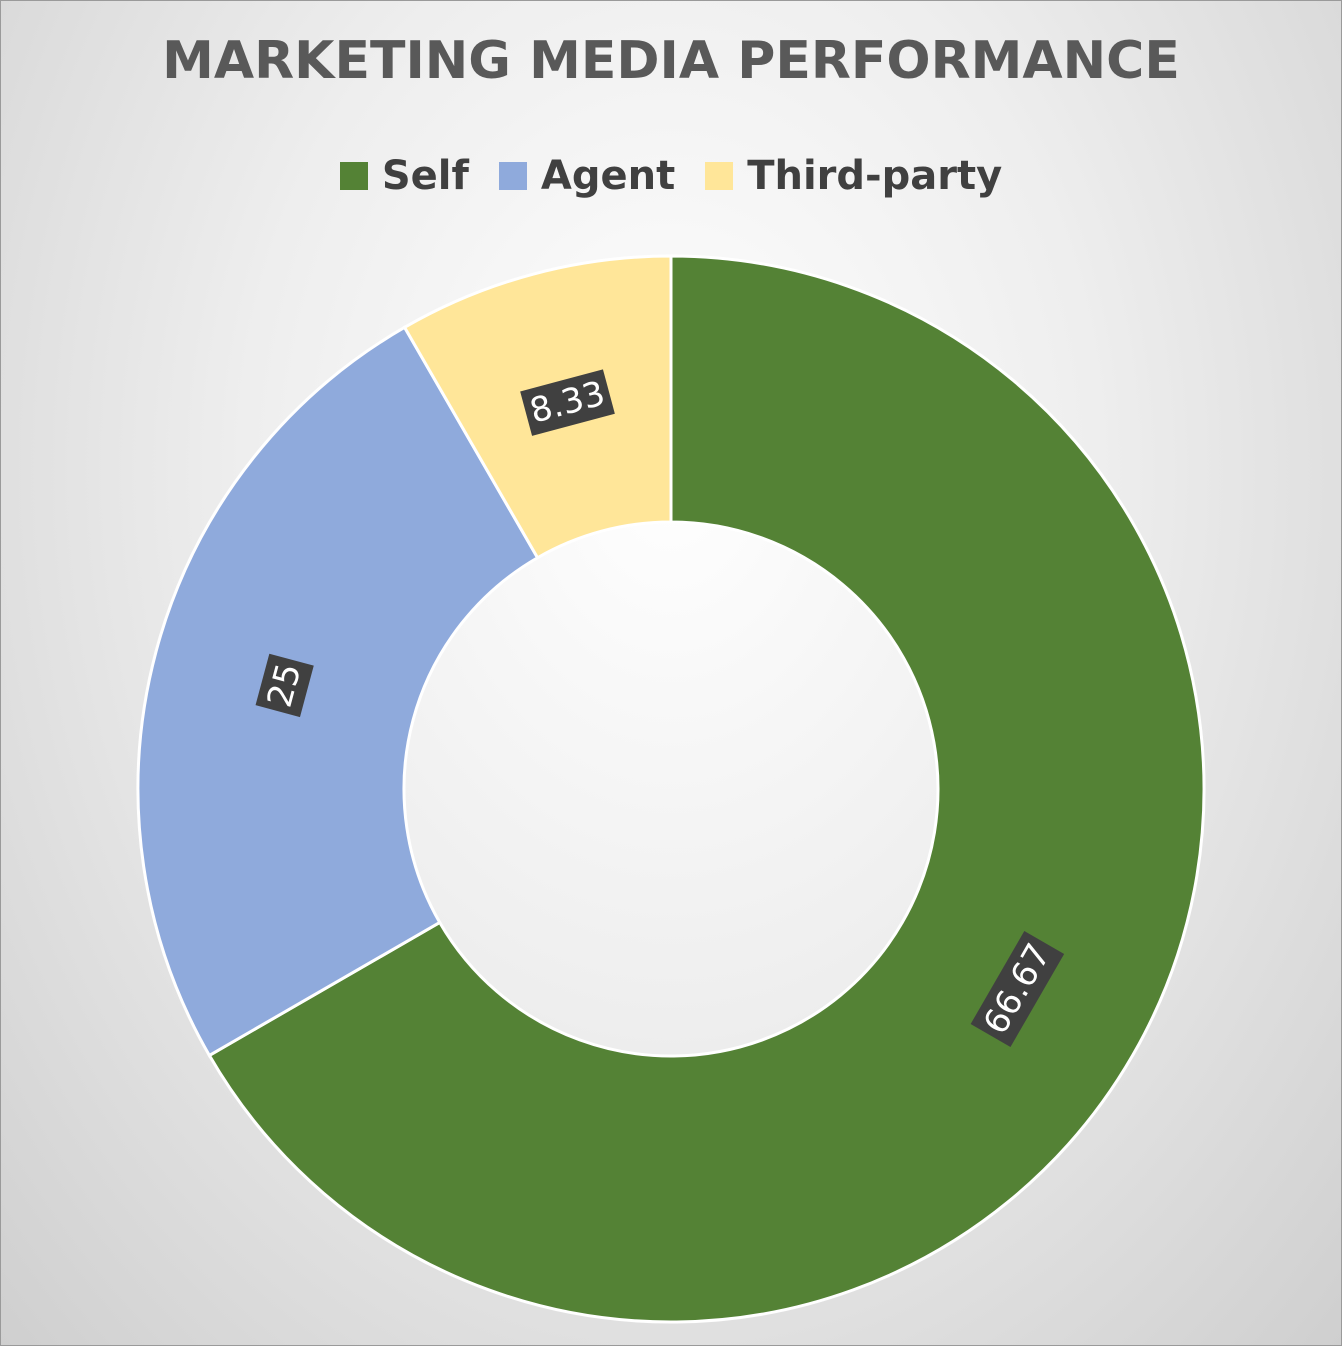 Image resolution: width=1342 pixels, height=1346 pixels. What do you see at coordinates (719, 176) in the screenshot?
I see `legend-swatch-third-party` at bounding box center [719, 176].